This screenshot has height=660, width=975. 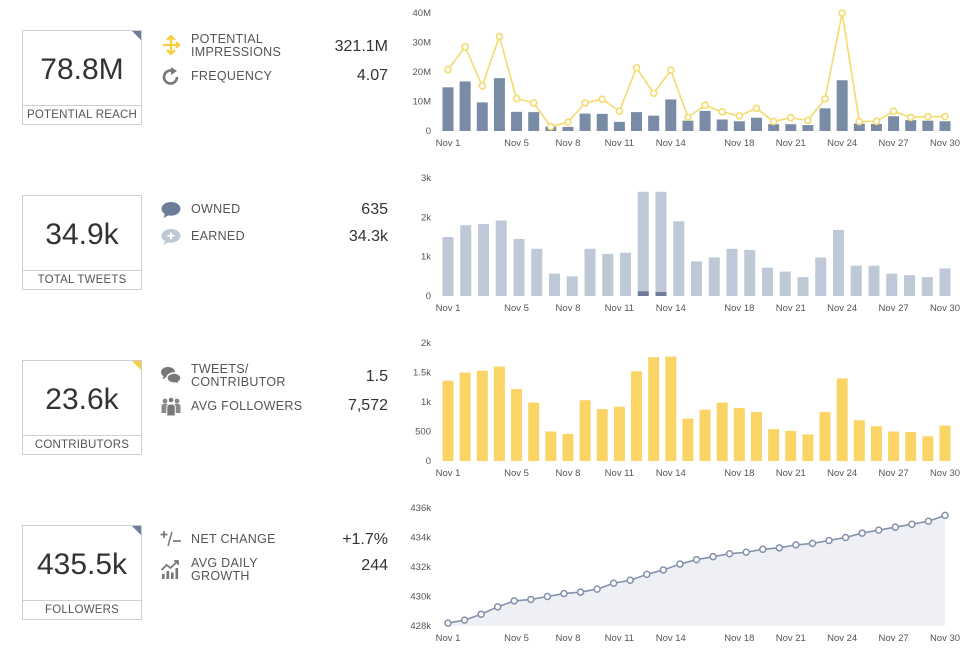 What do you see at coordinates (171, 406) in the screenshot?
I see `people-icon` at bounding box center [171, 406].